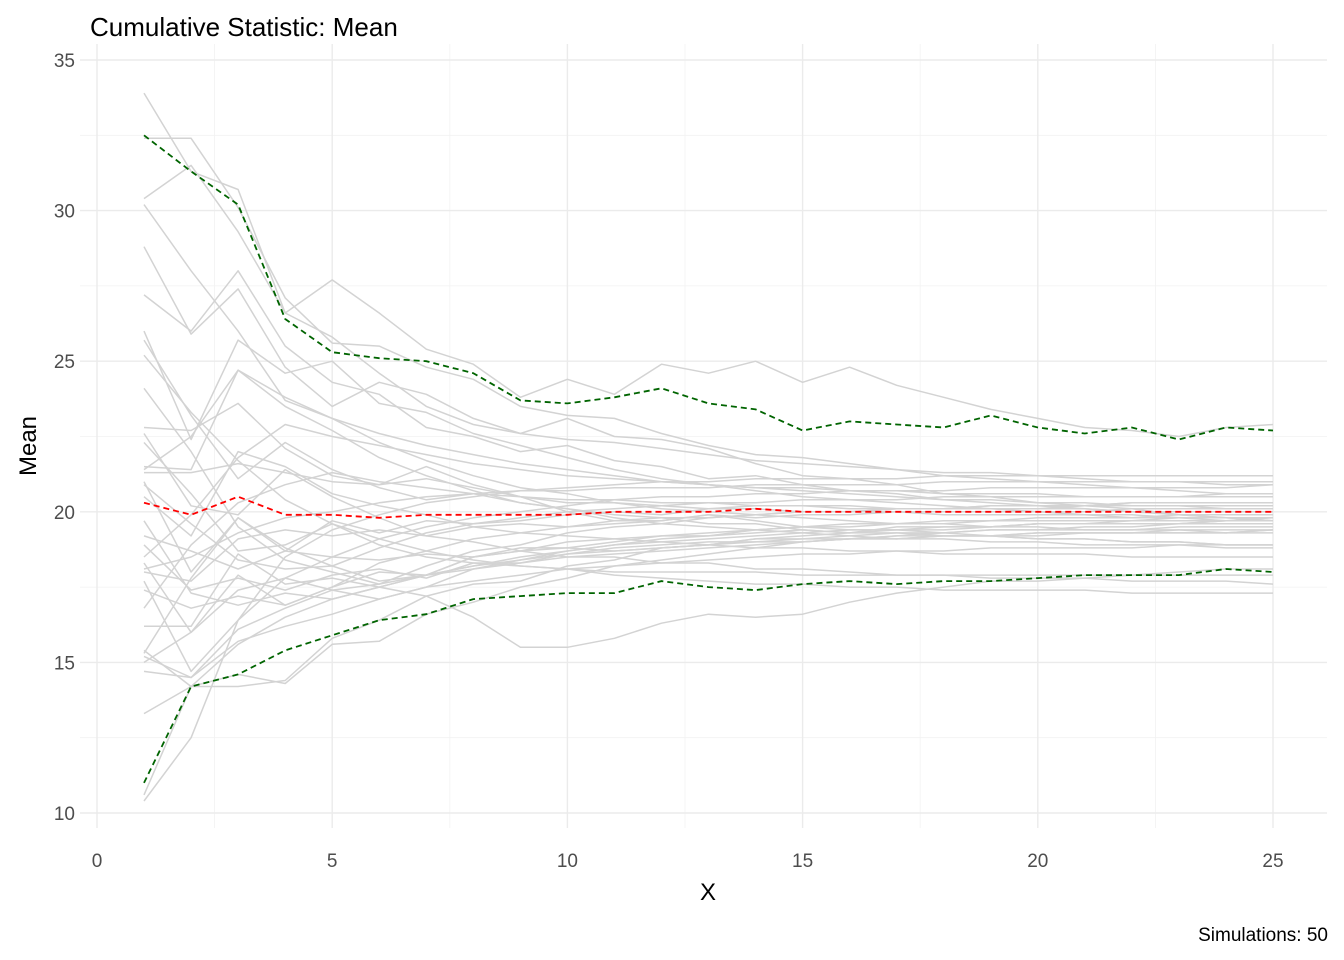 This screenshot has height=960, width=1344. I want to click on y-axis-ticks: 10 15 20 25 30 35, so click(64, 438).